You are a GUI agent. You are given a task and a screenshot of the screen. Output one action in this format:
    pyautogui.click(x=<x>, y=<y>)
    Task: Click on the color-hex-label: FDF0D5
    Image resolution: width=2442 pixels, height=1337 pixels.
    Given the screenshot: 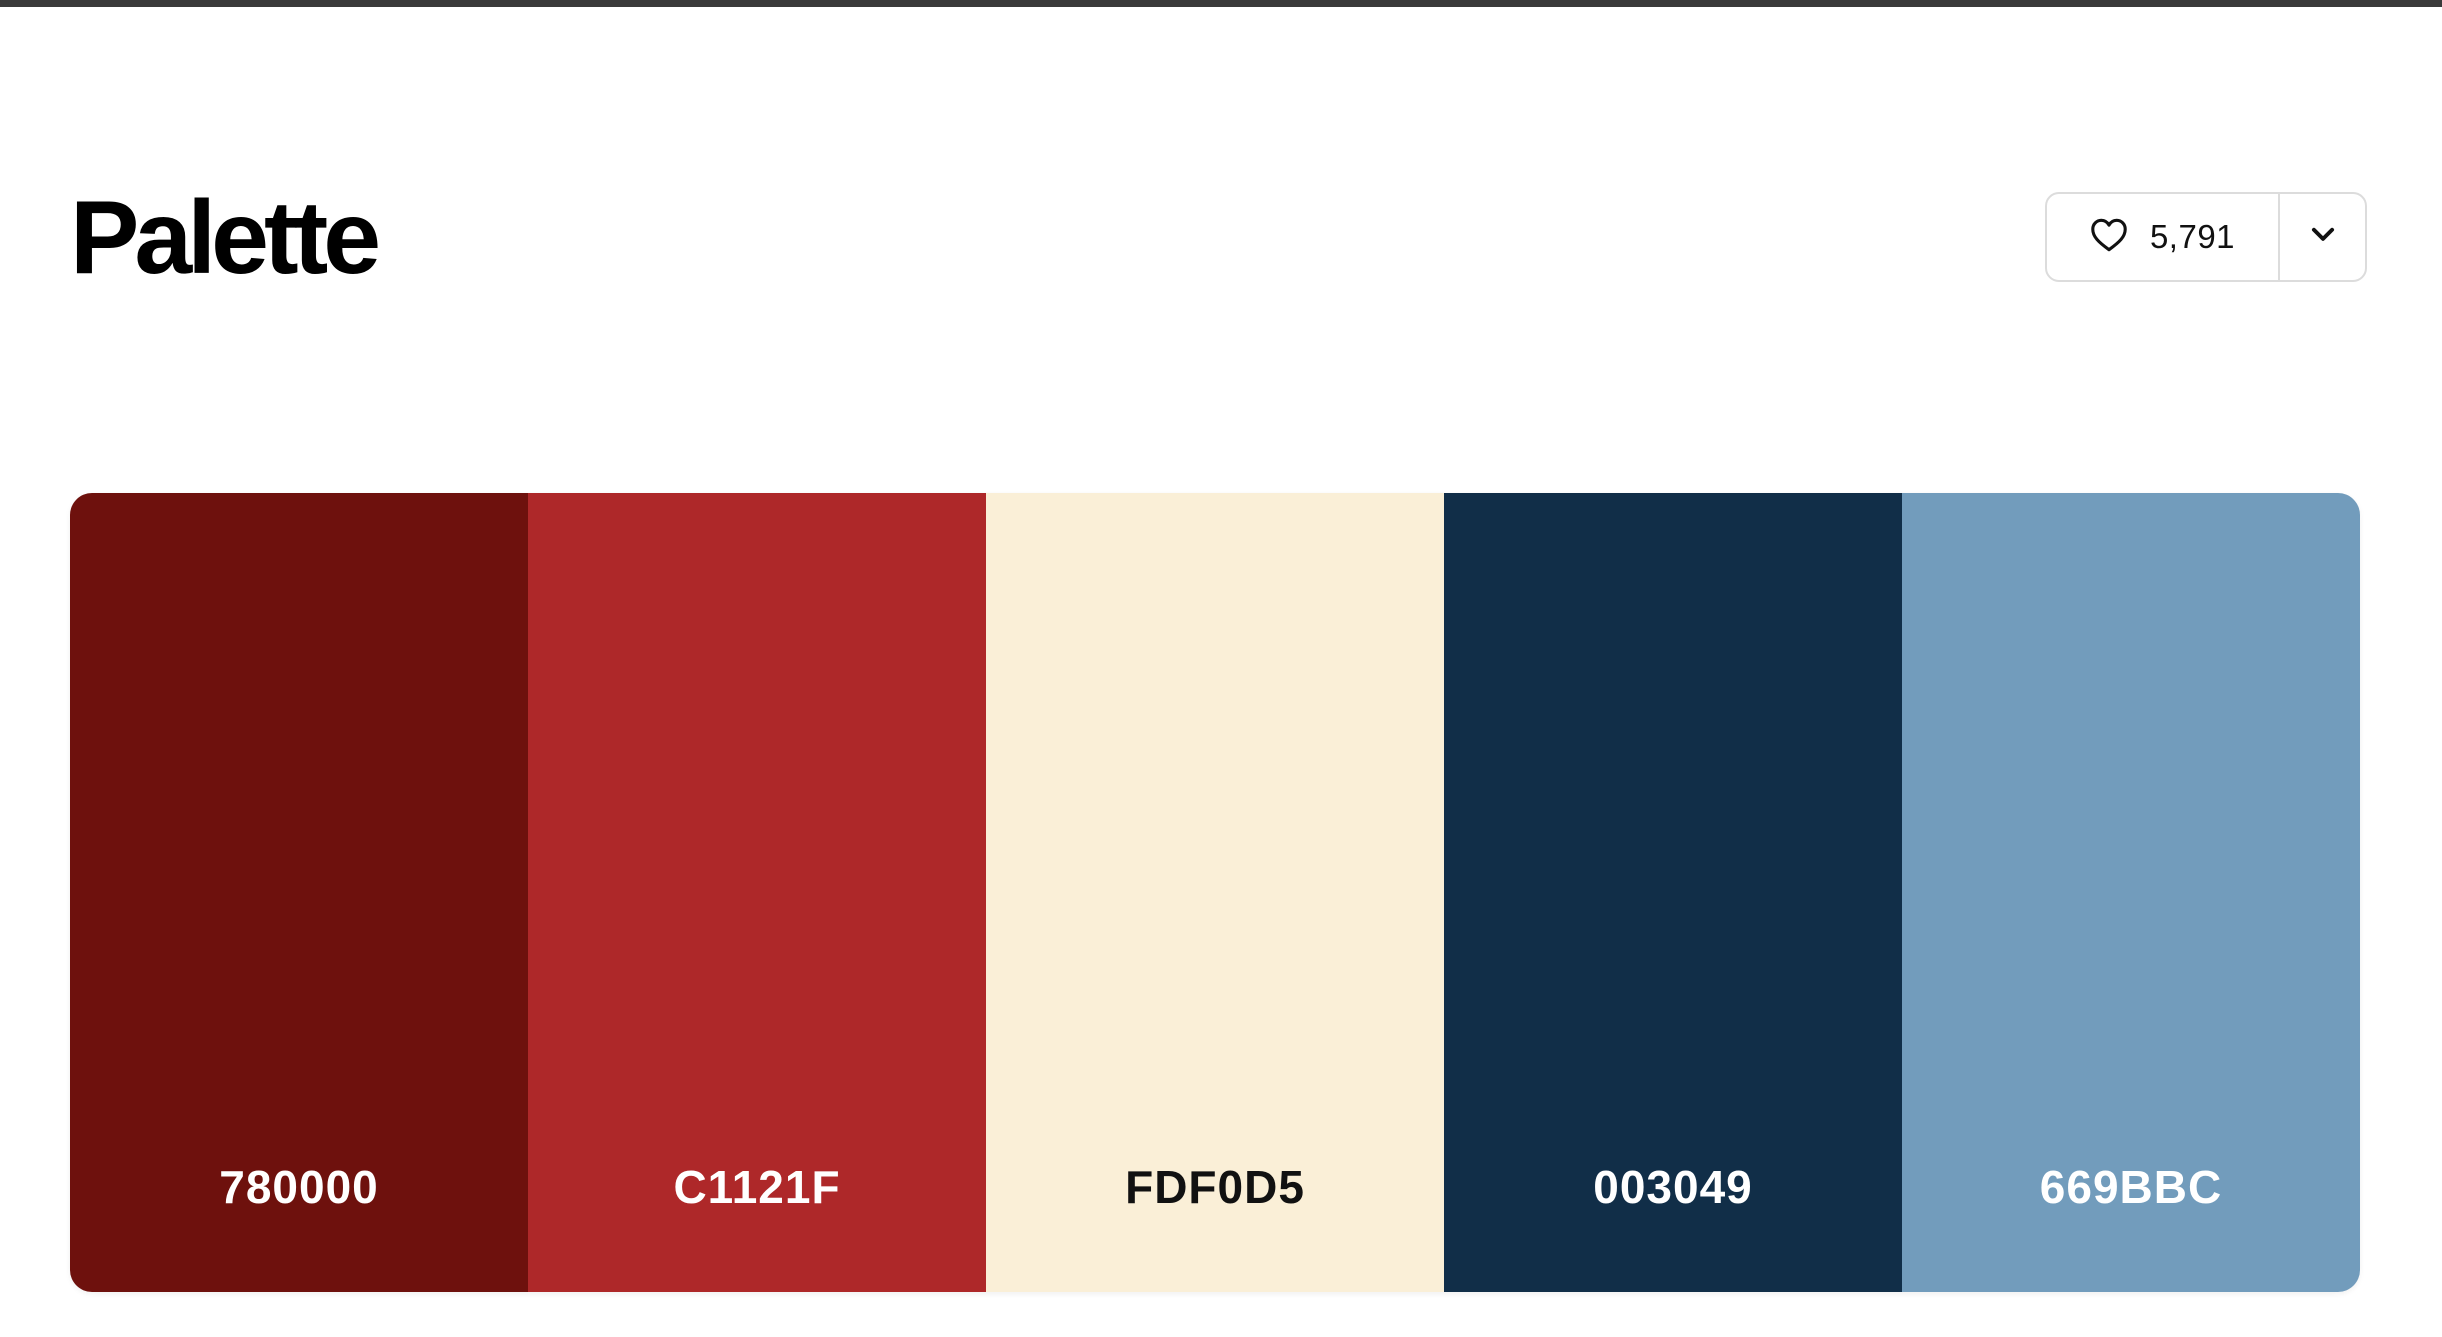 What is the action you would take?
    pyautogui.click(x=1215, y=1187)
    